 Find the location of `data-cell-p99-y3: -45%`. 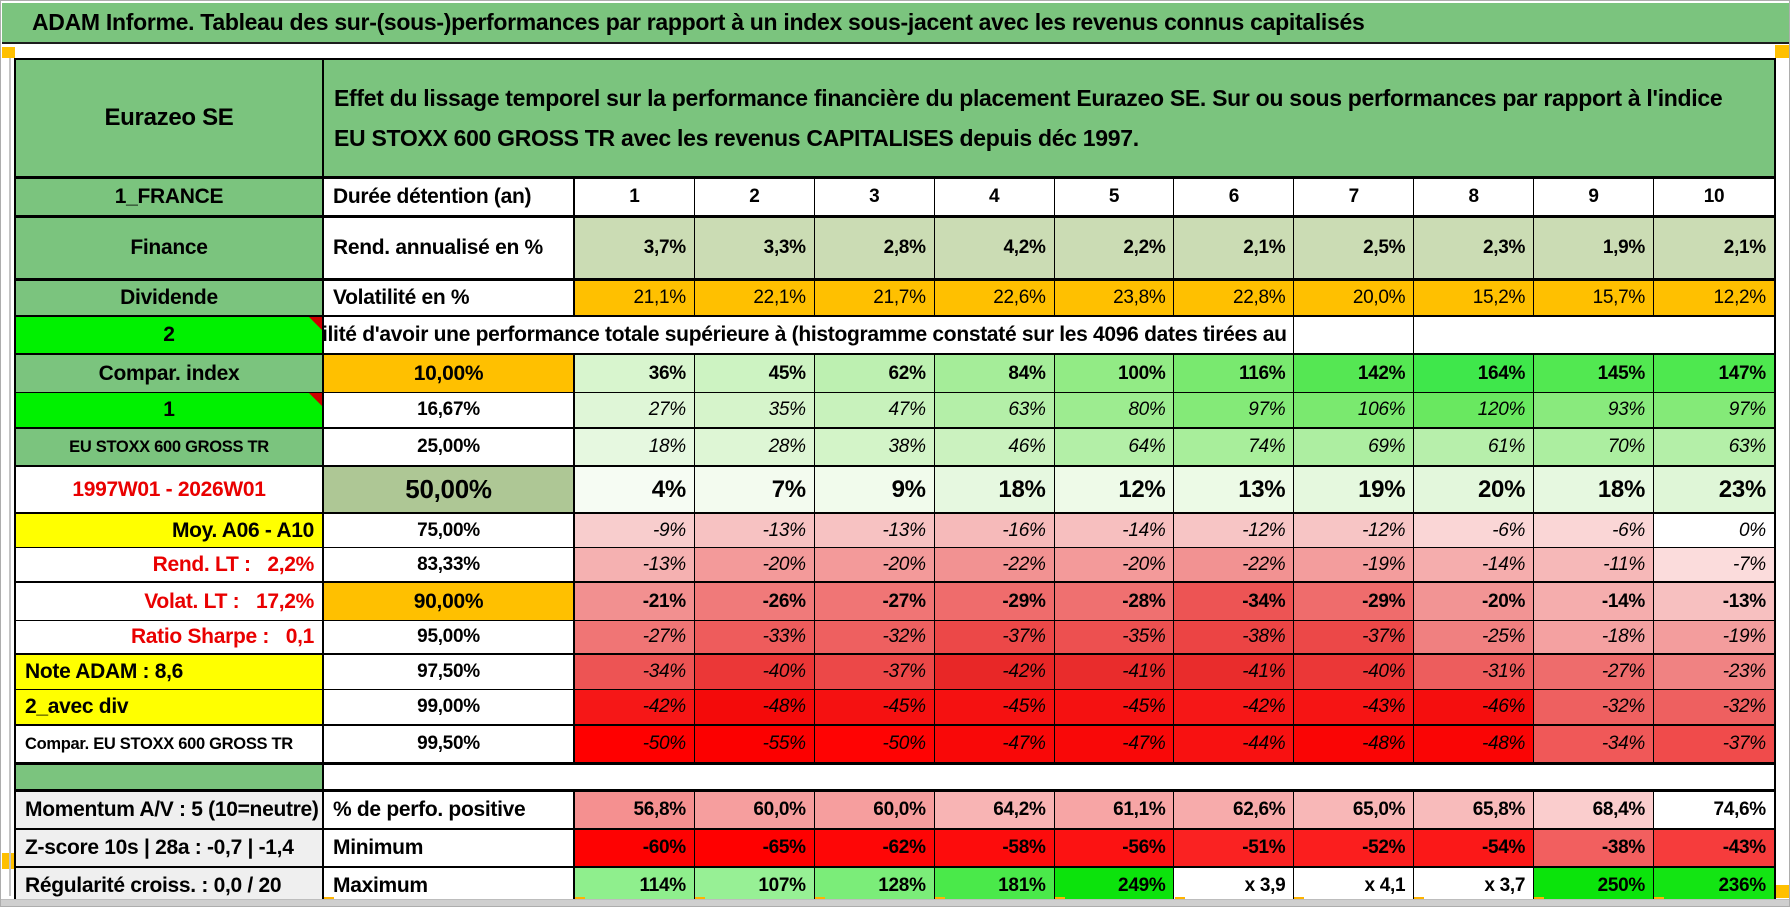

data-cell-p99-y3: -45% is located at coordinates (874, 707).